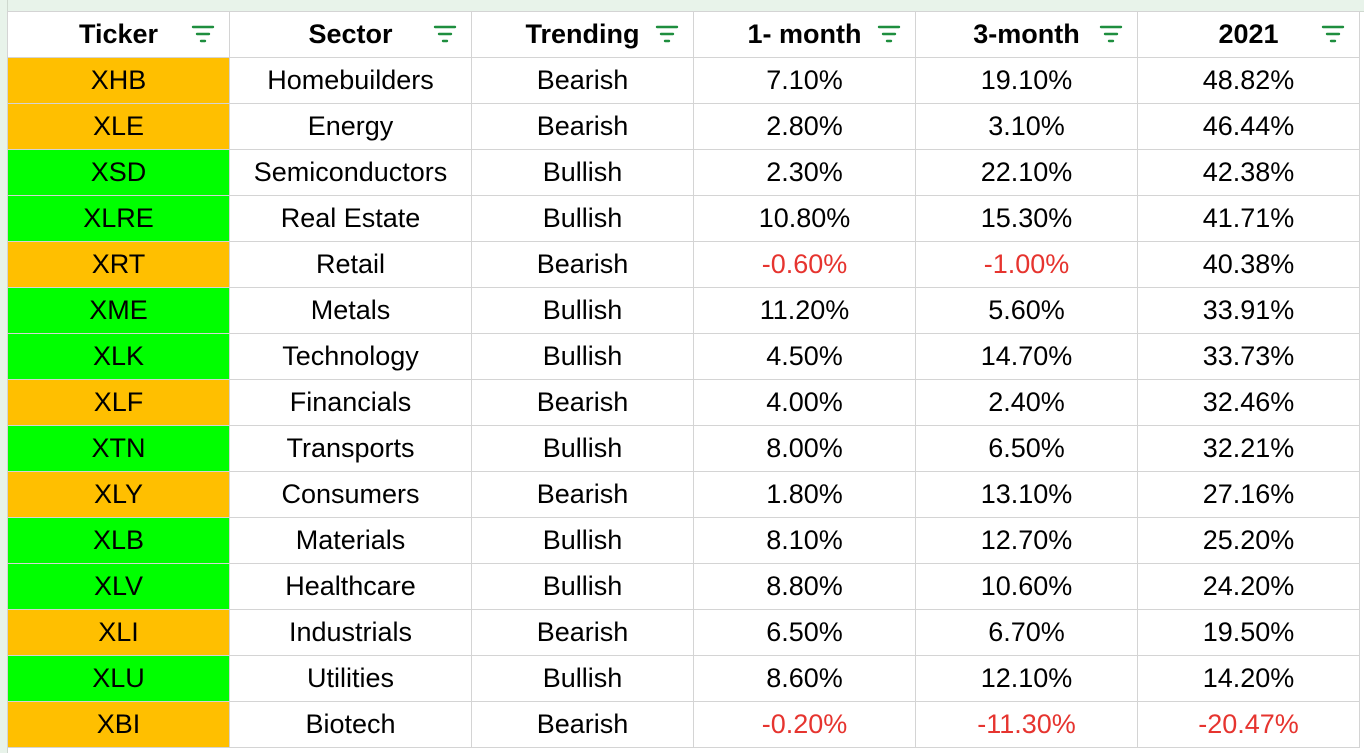 The image size is (1364, 753). Describe the element at coordinates (1026, 264) in the screenshot. I see `three-month-cell: -1.00%` at that location.